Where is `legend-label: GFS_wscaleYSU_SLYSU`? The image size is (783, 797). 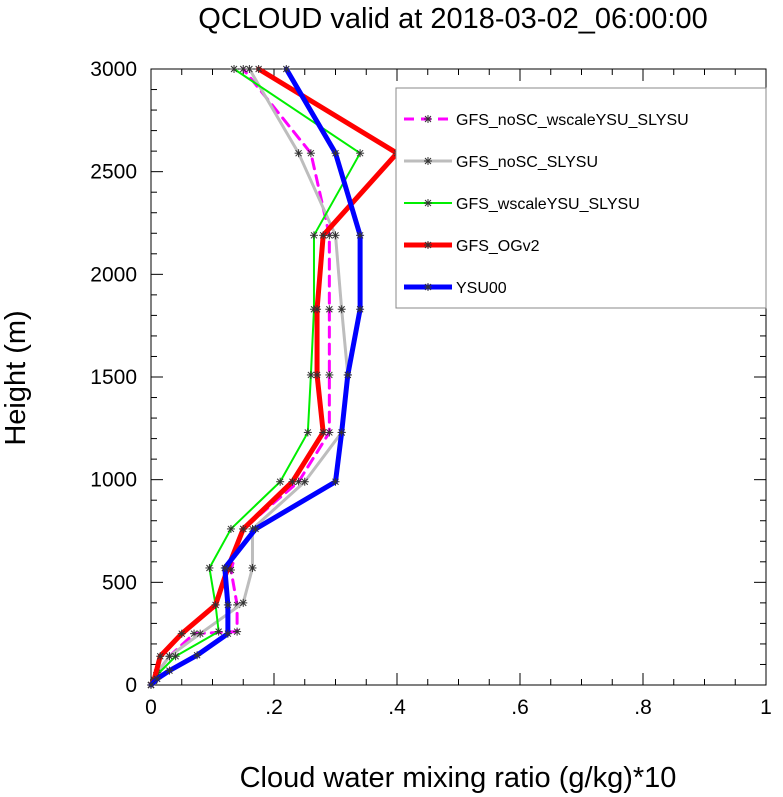 legend-label: GFS_wscaleYSU_SLYSU is located at coordinates (548, 204).